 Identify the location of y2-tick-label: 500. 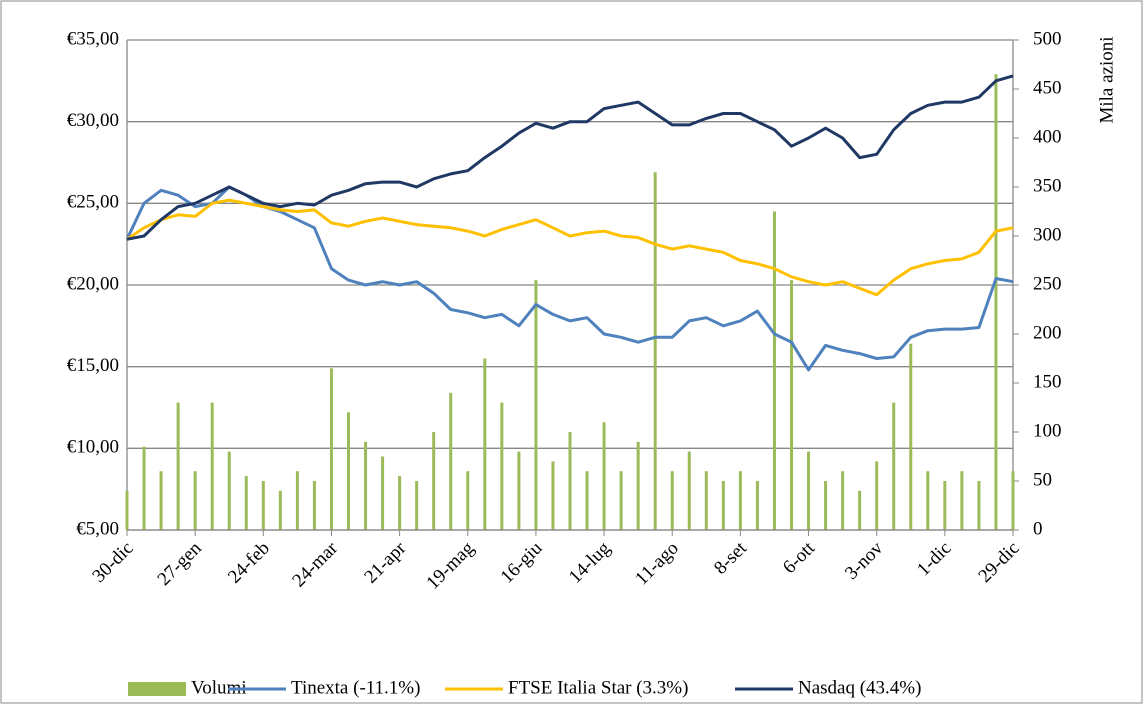
(1047, 38).